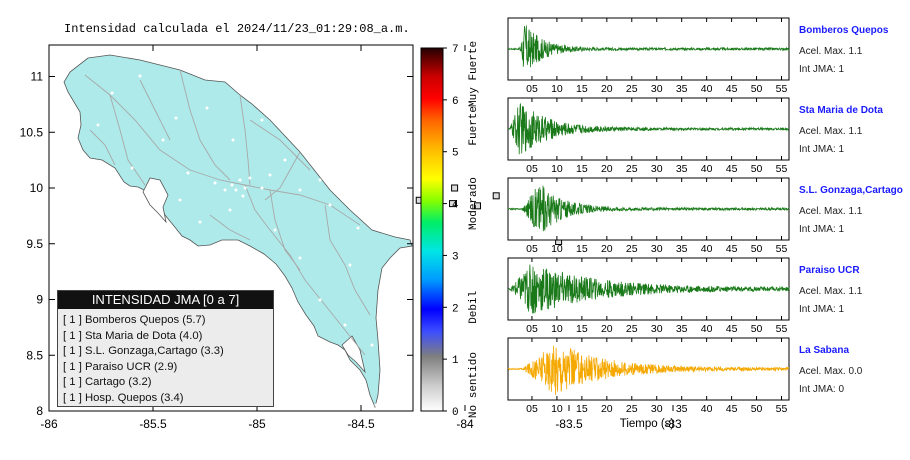 This screenshot has width=910, height=460. What do you see at coordinates (455, 361) in the screenshot?
I see `scale-tick-label: 1` at bounding box center [455, 361].